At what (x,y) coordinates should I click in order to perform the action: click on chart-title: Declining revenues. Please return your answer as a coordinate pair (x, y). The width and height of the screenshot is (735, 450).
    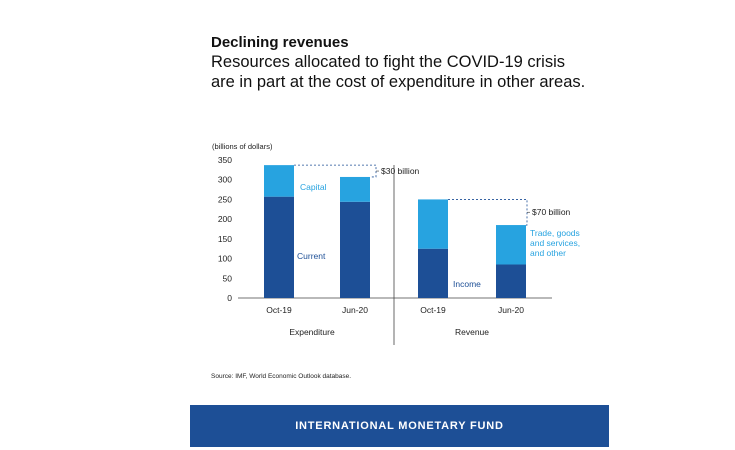
    Looking at the image, I should click on (280, 42).